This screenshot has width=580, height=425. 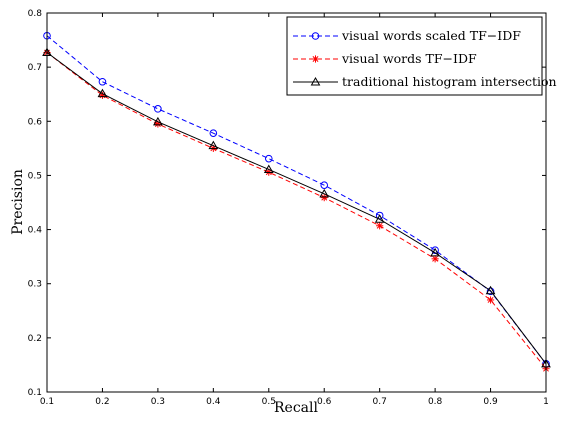 I want to click on legend-item: visual words scaled TF−IDF, so click(x=407, y=35).